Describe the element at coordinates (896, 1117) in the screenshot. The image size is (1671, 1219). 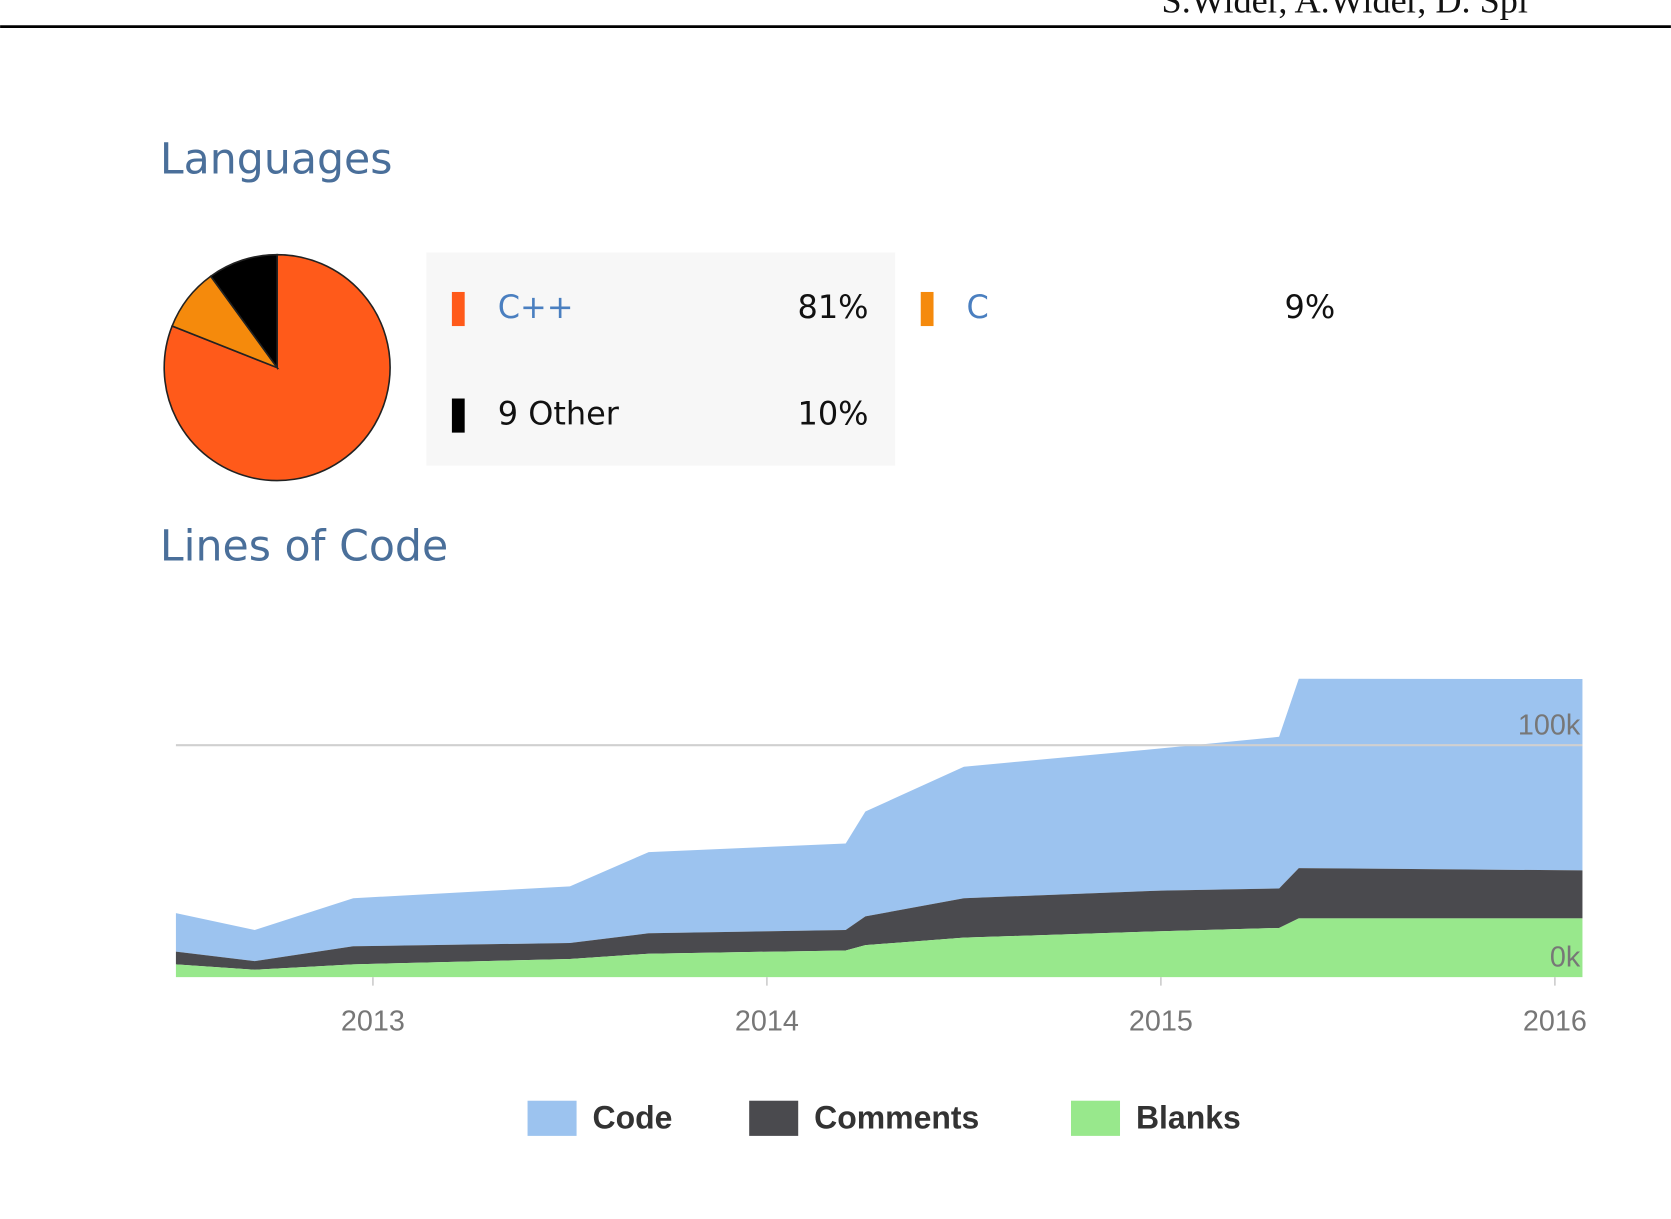
I see `legend-label: Comments` at that location.